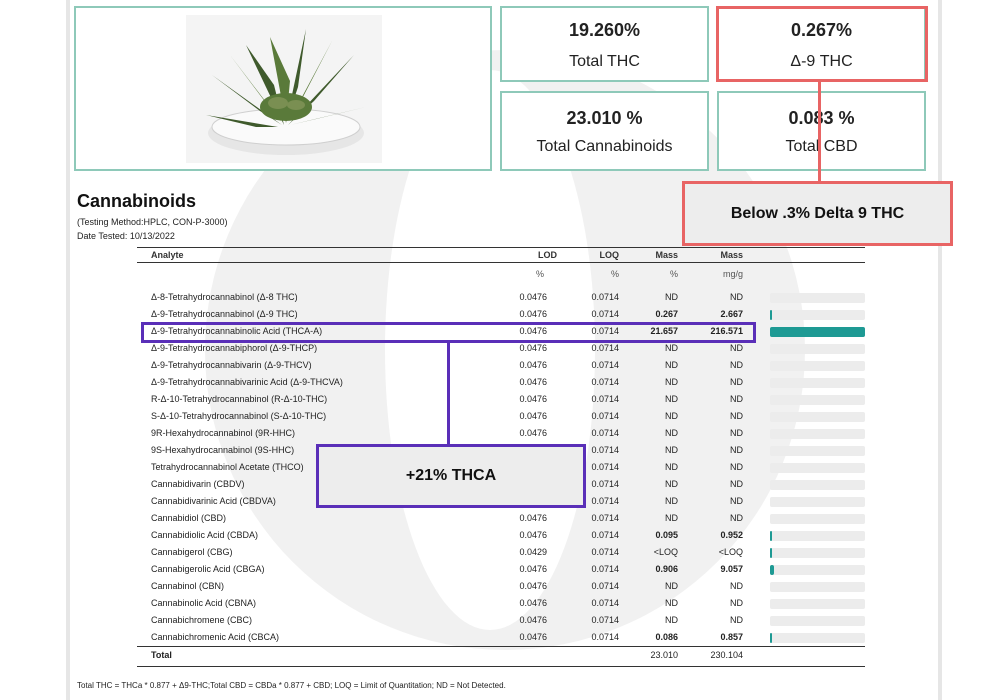 The image size is (1000, 700). I want to click on analyte-name: Tetrahydrocannabinol Acetate (THCO), so click(227, 467).